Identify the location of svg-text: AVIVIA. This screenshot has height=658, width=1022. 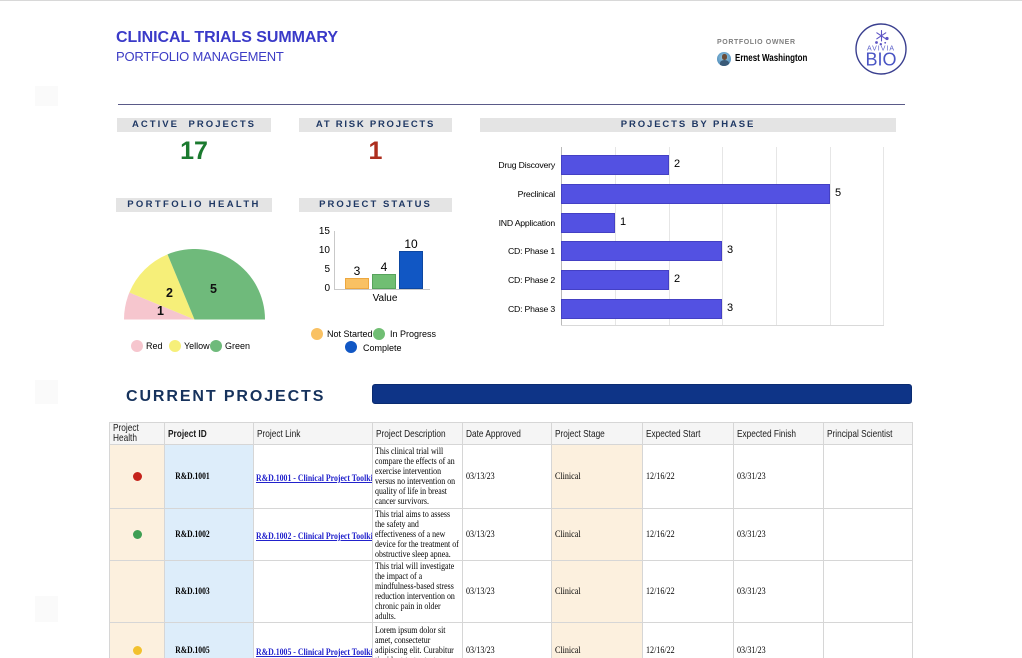
(881, 49).